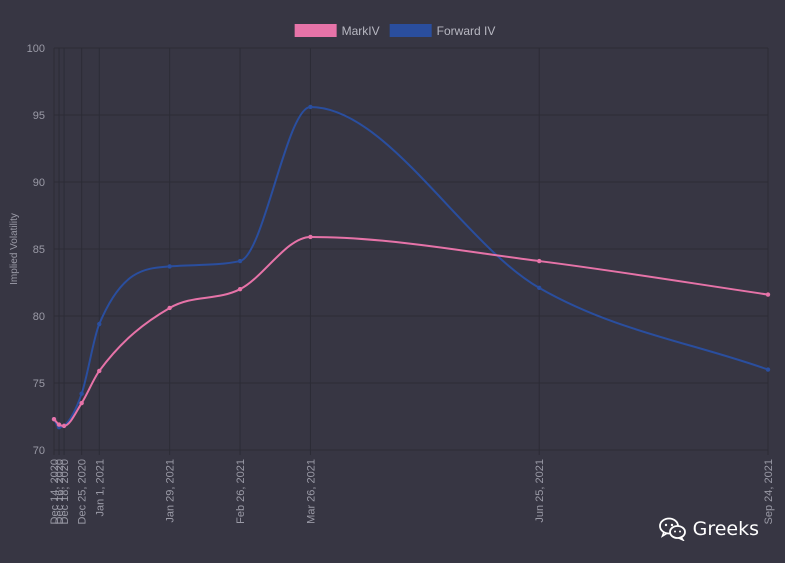 The height and width of the screenshot is (563, 785). What do you see at coordinates (672, 529) in the screenshot?
I see `wechat-icon` at bounding box center [672, 529].